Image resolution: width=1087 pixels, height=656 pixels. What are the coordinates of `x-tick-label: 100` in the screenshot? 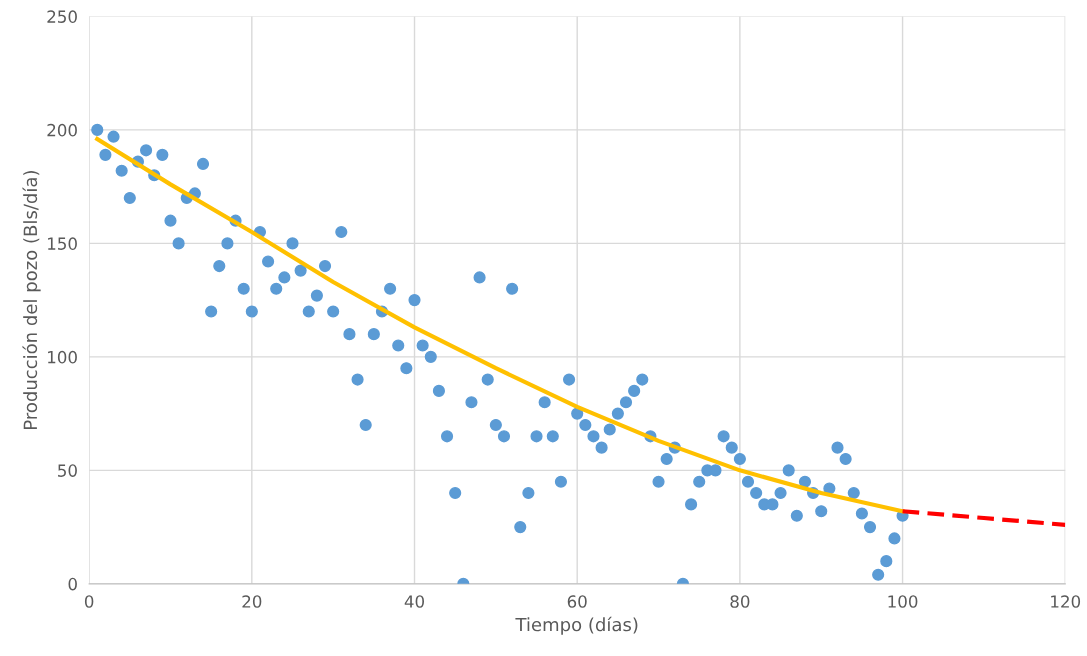 It's located at (903, 601).